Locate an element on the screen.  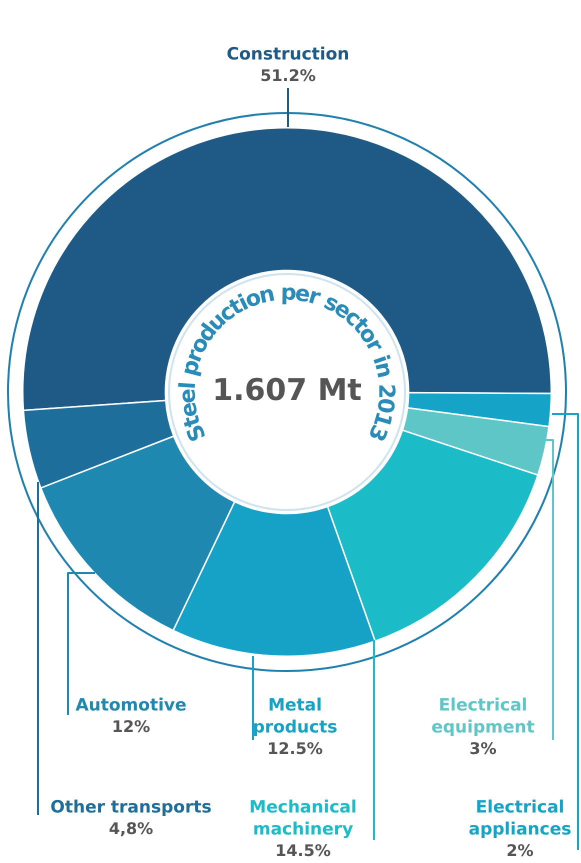
data-label: 3% is located at coordinates (483, 748).